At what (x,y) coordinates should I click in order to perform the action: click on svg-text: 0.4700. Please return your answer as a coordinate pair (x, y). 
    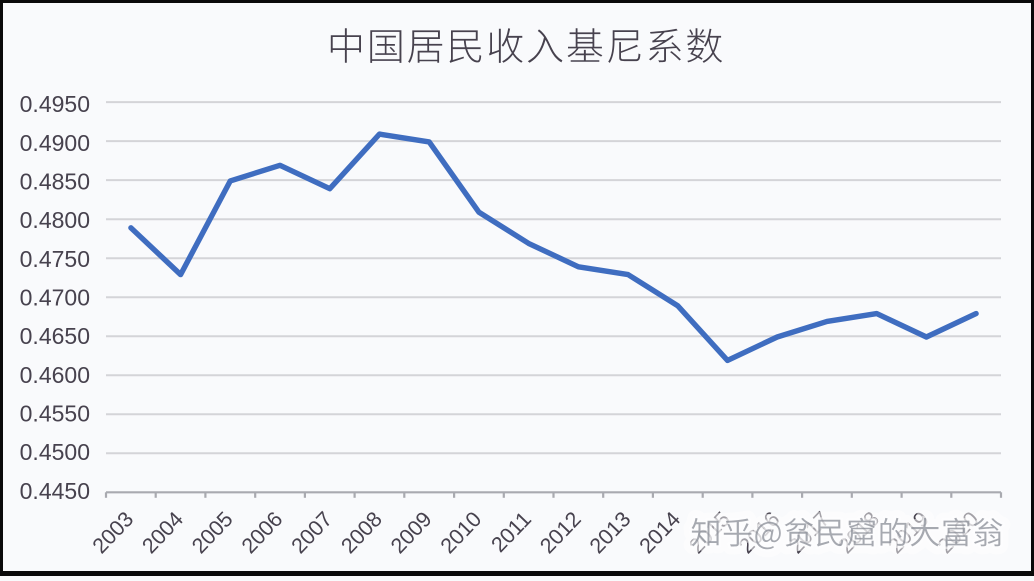
    Looking at the image, I should click on (55, 298).